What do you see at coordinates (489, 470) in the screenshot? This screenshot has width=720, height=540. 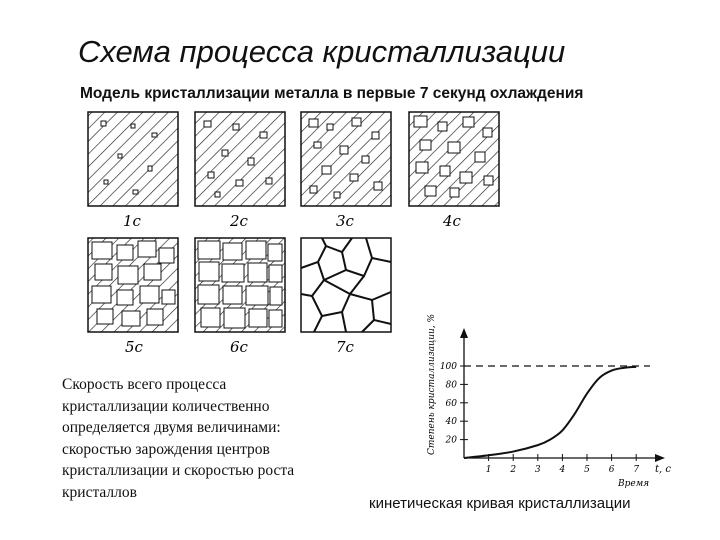 I see `x-tick-label: 1` at bounding box center [489, 470].